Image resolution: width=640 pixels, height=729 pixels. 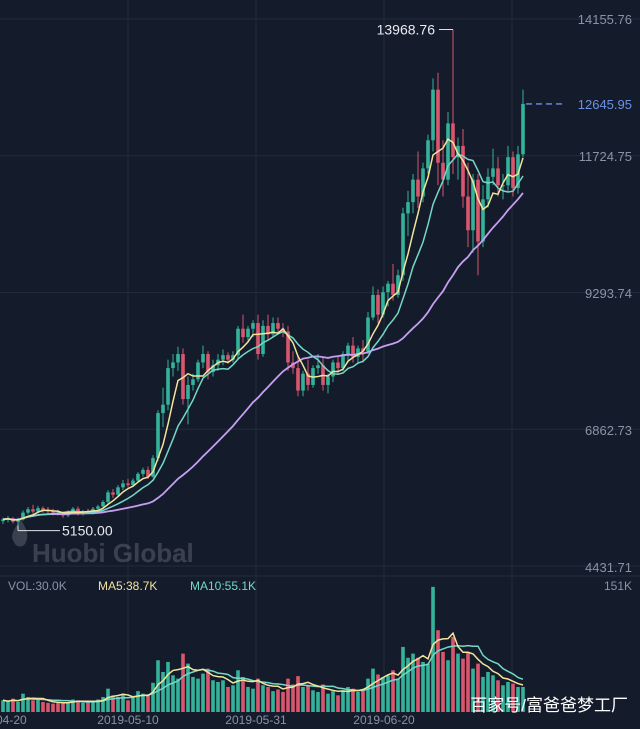 I want to click on watermark-logo: Huobi Global, so click(x=103, y=543).